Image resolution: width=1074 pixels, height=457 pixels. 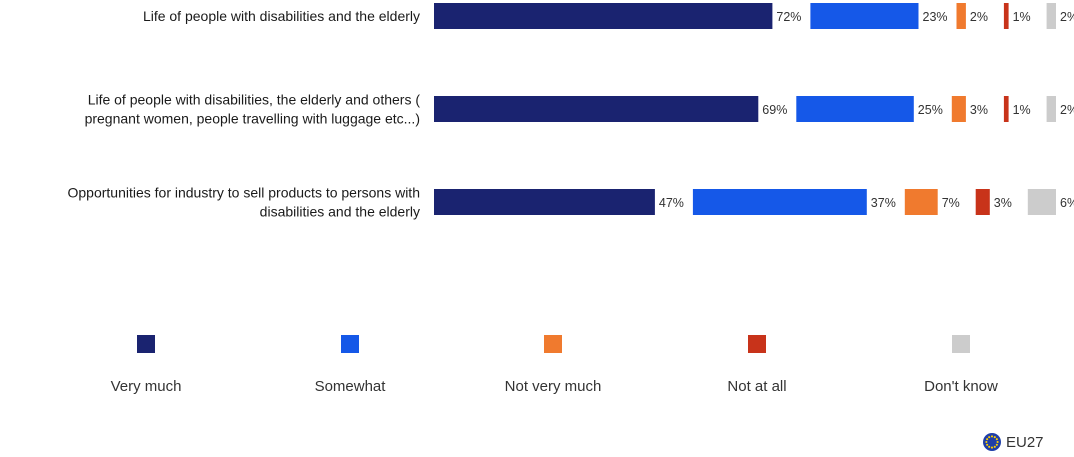 I want to click on data-label: 69%, so click(x=774, y=110).